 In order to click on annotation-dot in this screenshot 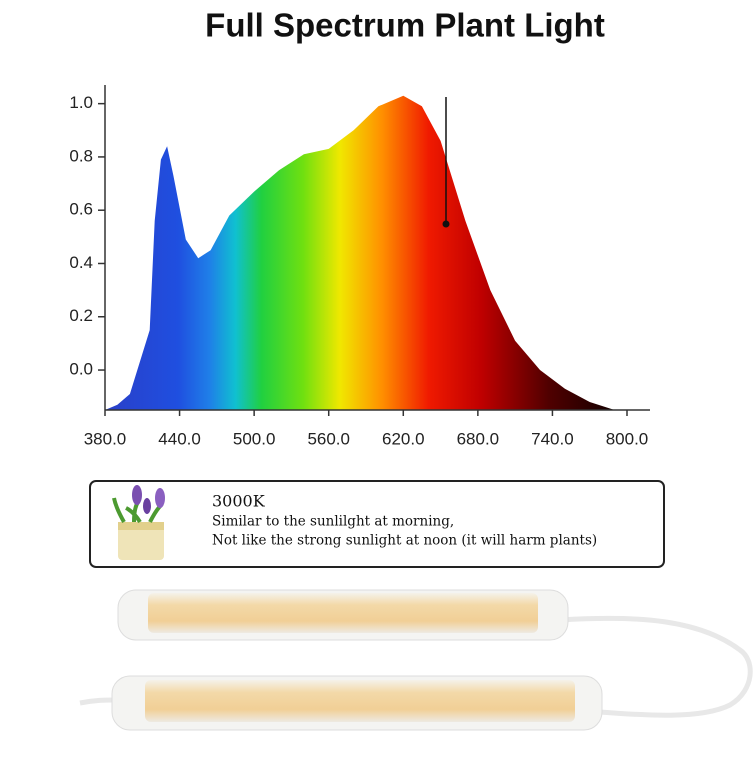, I will do `click(446, 224)`.